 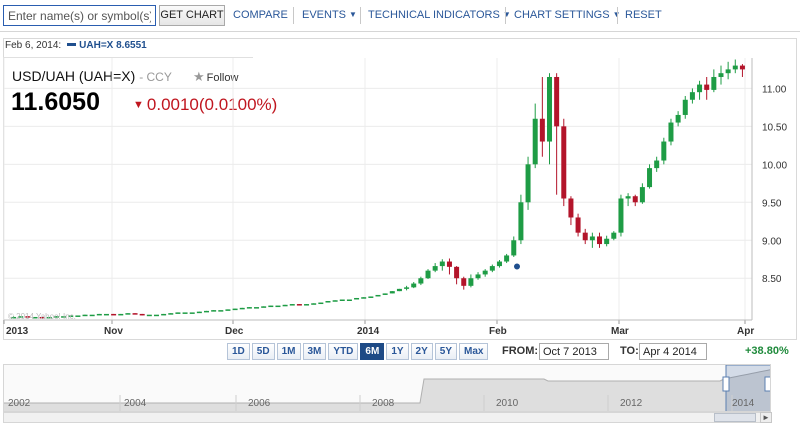 What do you see at coordinates (314, 351) in the screenshot?
I see `range-button-3m: 3M` at bounding box center [314, 351].